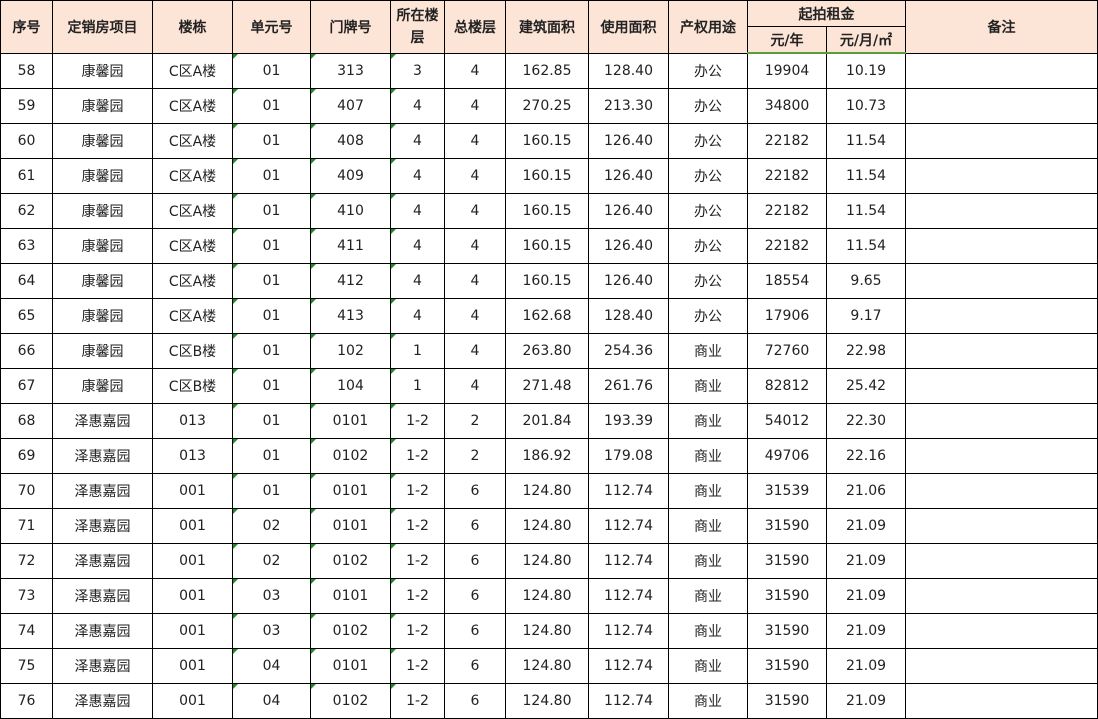  Describe the element at coordinates (547, 70) in the screenshot. I see `cell-build-area: 162.85` at that location.